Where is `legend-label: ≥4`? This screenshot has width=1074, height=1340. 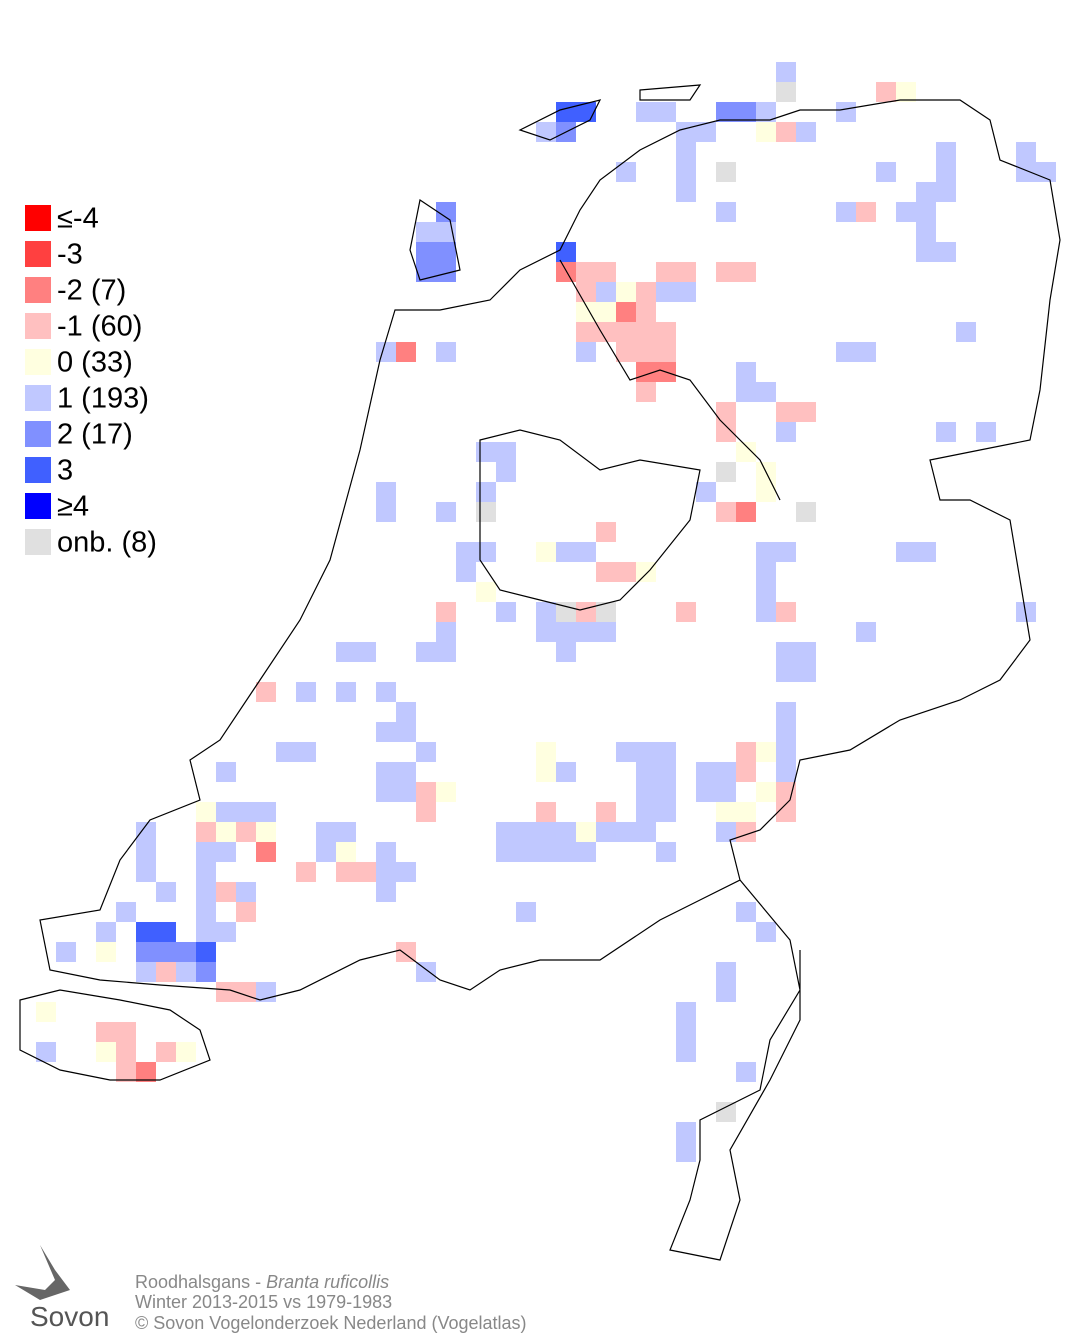
legend-label: ≥4 is located at coordinates (73, 507).